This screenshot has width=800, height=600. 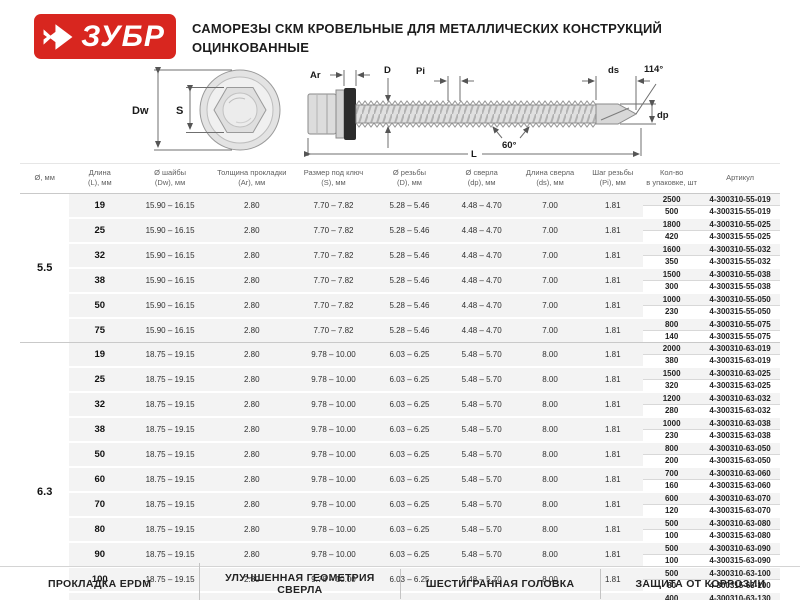 I want to click on diameter-group-label: 5.5, so click(x=45, y=269).